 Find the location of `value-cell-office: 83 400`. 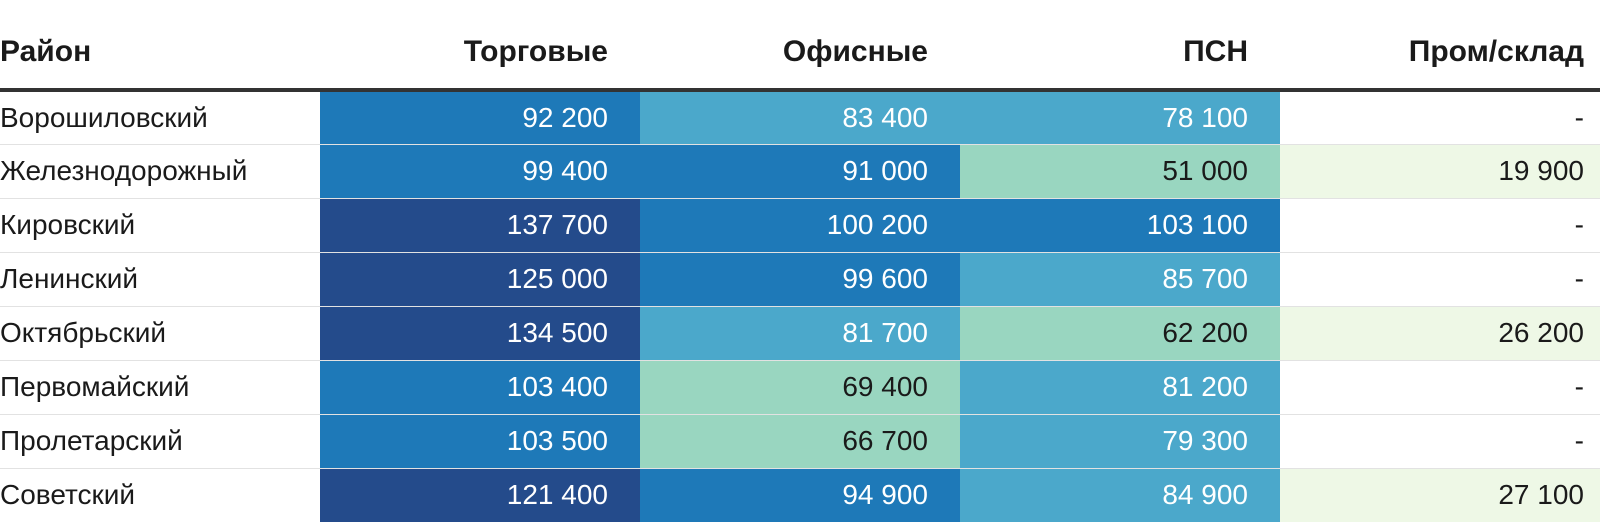

value-cell-office: 83 400 is located at coordinates (800, 117).